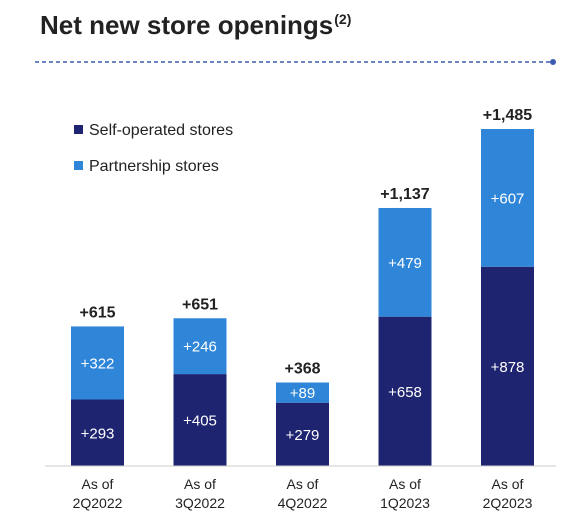 The image size is (567, 531). What do you see at coordinates (200, 503) in the screenshot?
I see `x-tick-label-2-line-2: 3Q2022` at bounding box center [200, 503].